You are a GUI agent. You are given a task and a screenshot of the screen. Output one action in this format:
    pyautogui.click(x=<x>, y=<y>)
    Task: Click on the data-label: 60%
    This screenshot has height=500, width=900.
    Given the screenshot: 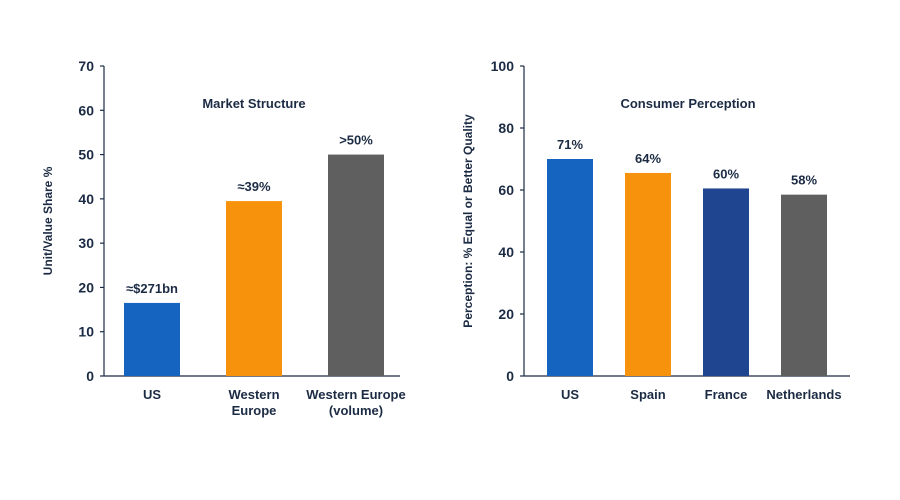 What is the action you would take?
    pyautogui.click(x=726, y=173)
    